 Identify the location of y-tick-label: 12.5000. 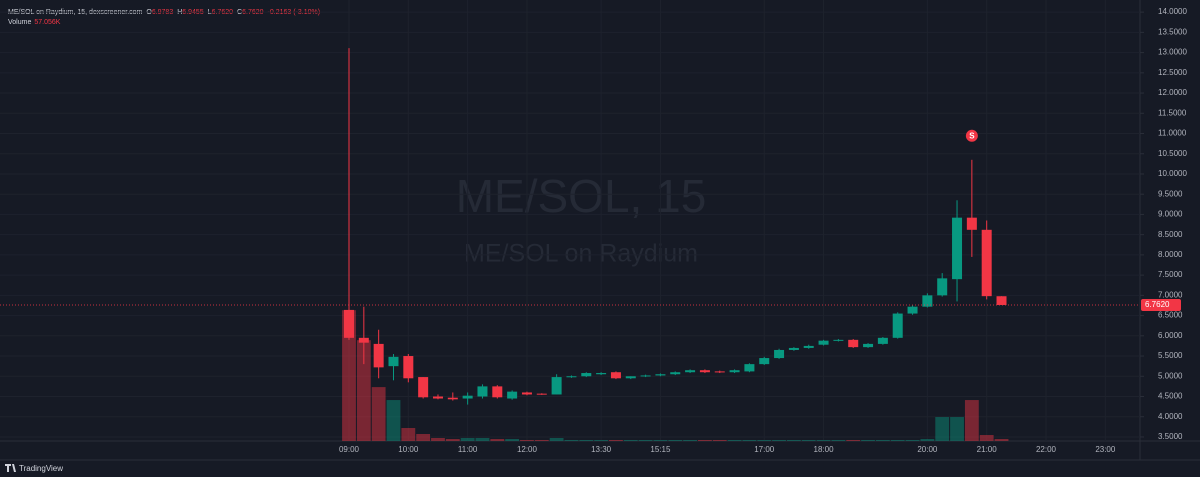
(1172, 72).